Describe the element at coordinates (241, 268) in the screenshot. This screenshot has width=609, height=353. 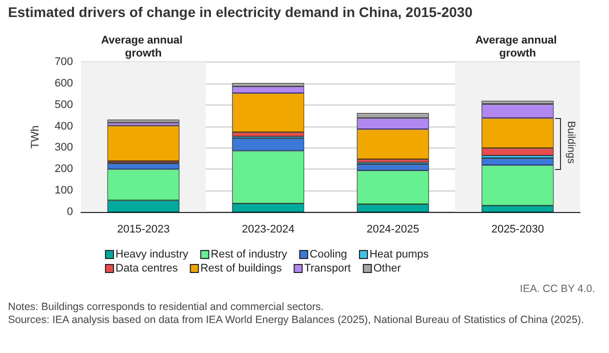
I see `legend-label: Rest of buildings` at that location.